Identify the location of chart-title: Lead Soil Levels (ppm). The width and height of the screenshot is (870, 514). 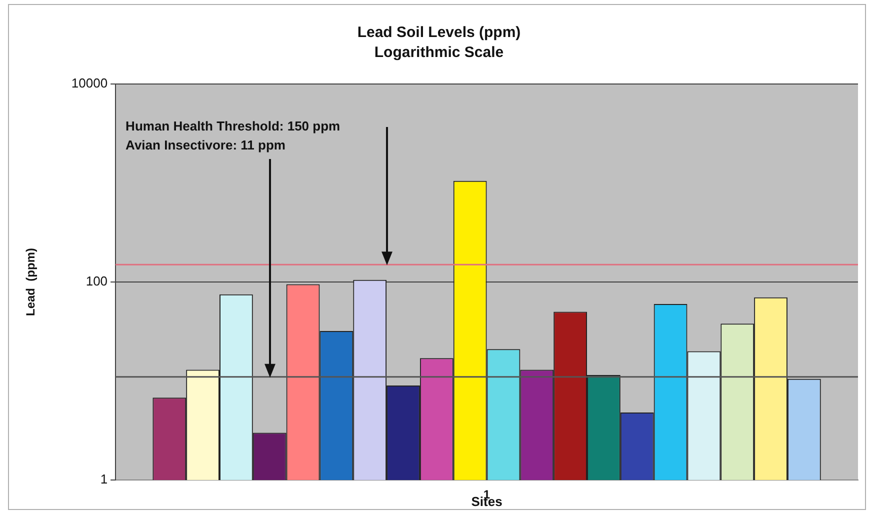
(439, 33).